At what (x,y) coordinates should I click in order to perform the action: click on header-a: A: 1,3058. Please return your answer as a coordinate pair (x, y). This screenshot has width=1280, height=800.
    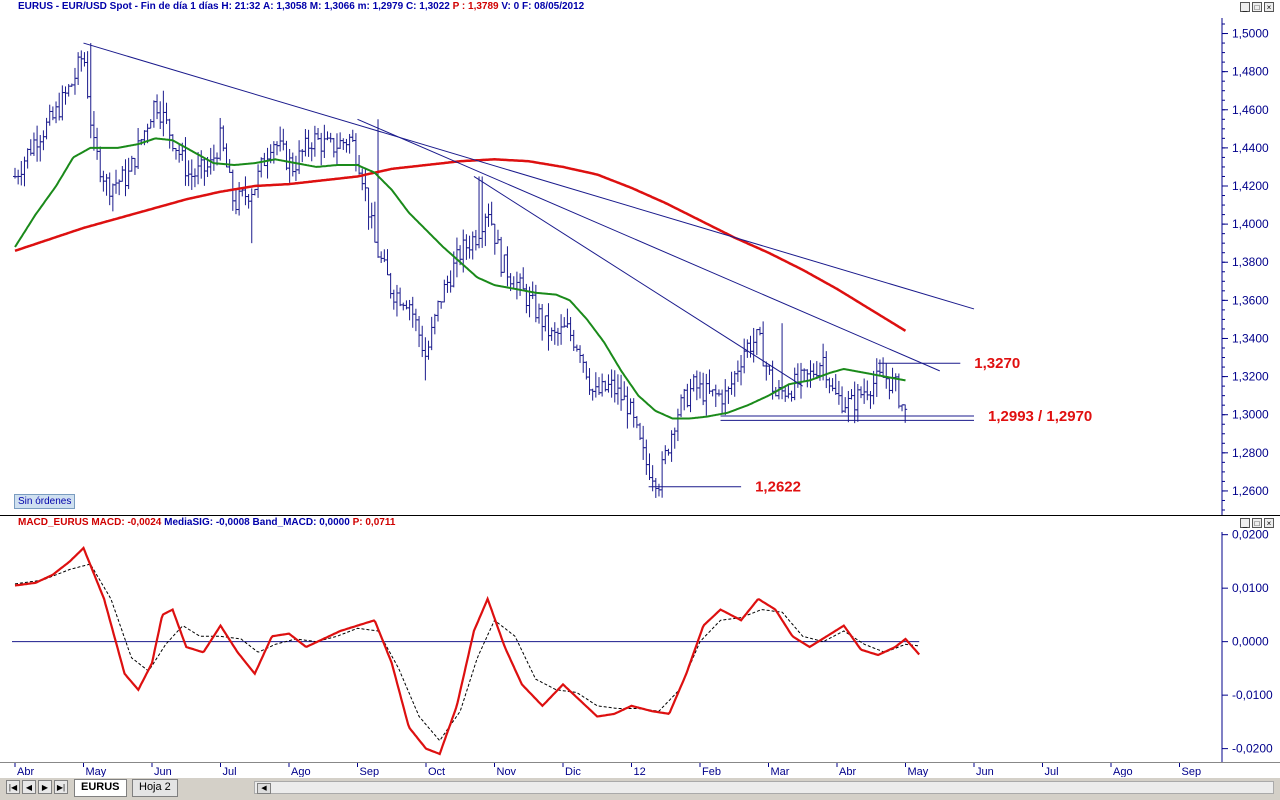
    Looking at the image, I should click on (285, 6).